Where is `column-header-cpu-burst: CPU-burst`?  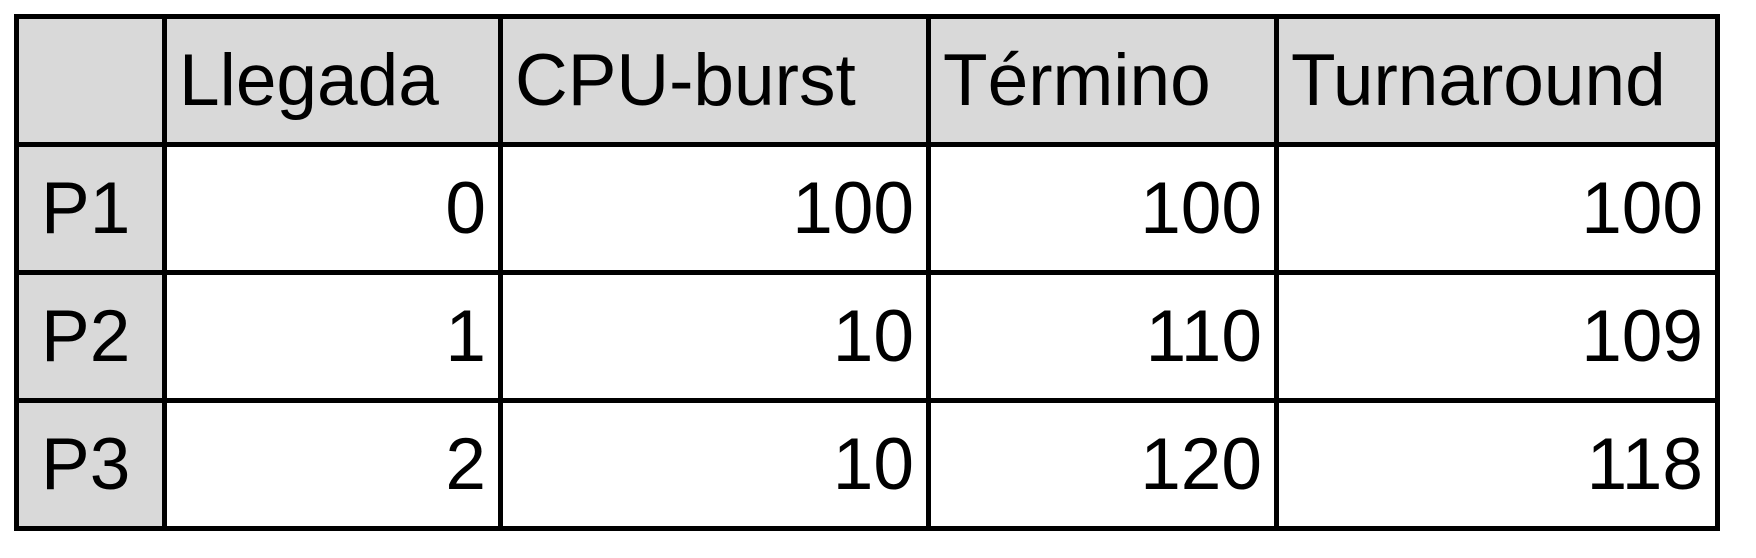
column-header-cpu-burst: CPU-burst is located at coordinates (714, 80).